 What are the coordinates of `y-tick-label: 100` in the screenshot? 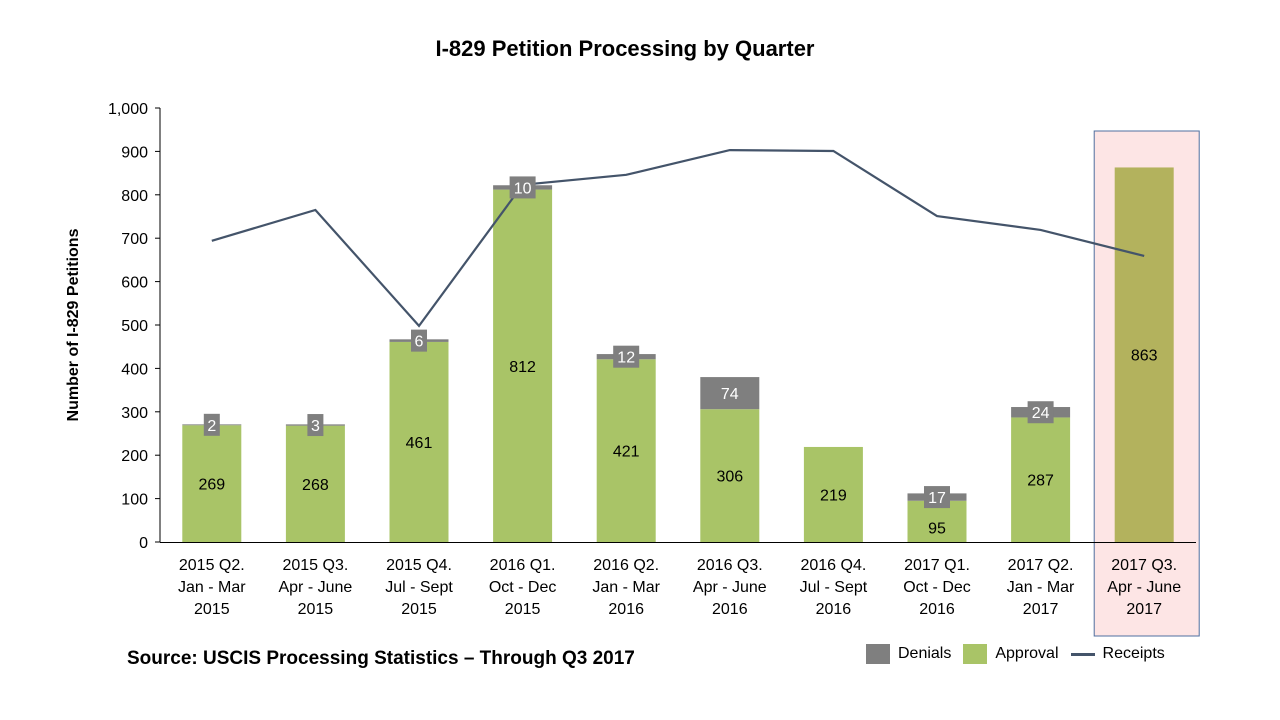 It's located at (134, 500).